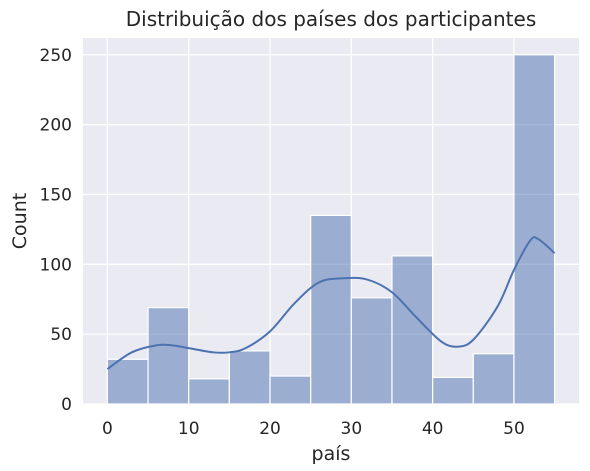 This screenshot has width=590, height=471. Describe the element at coordinates (331, 454) in the screenshot. I see `x-axis-label: país` at that location.